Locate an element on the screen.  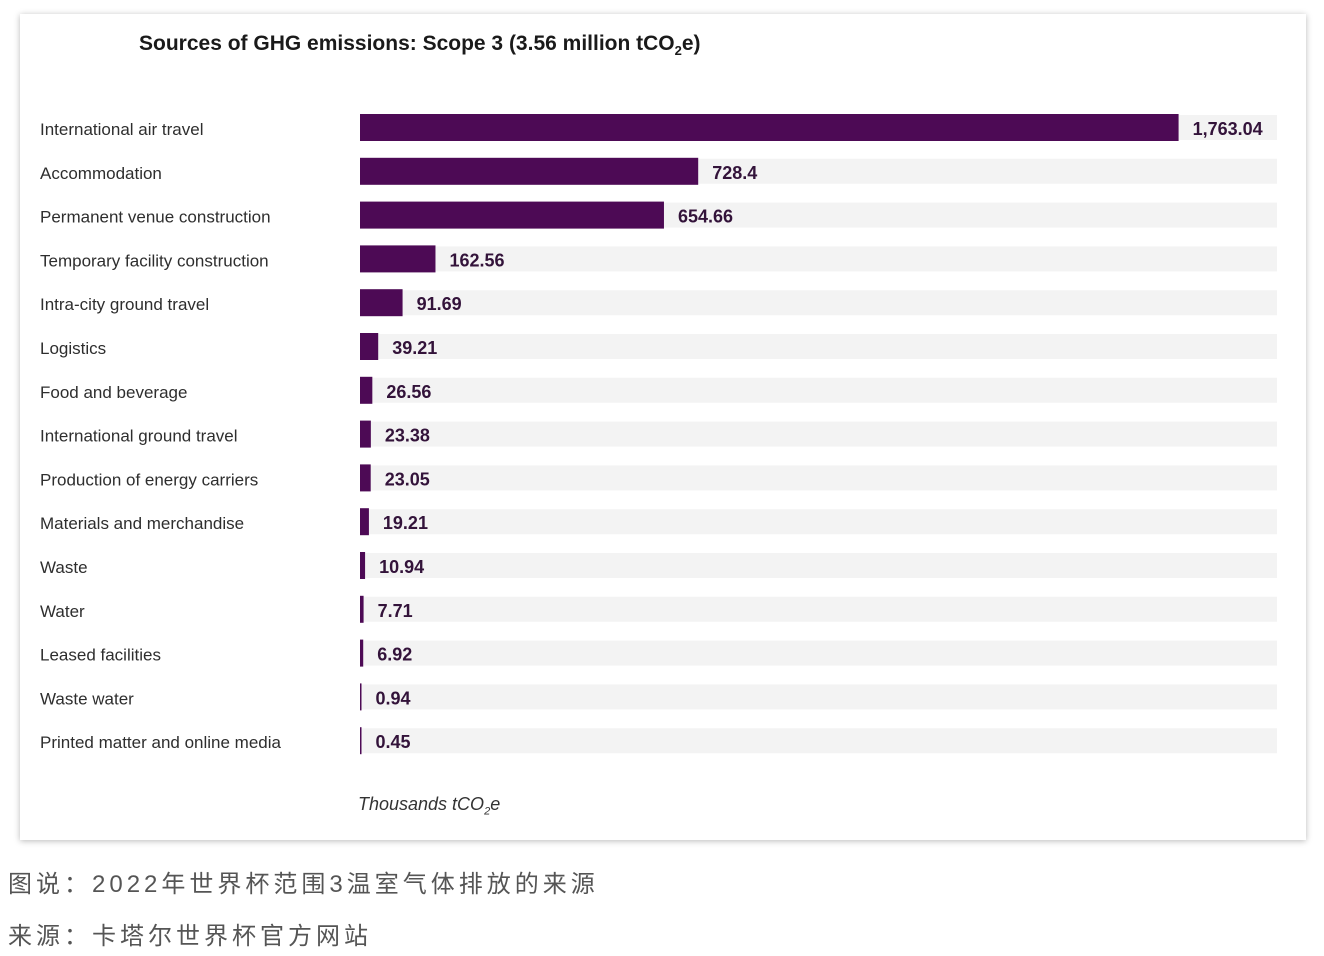
value-label-international-ground-travel: 23.38 is located at coordinates (407, 436).